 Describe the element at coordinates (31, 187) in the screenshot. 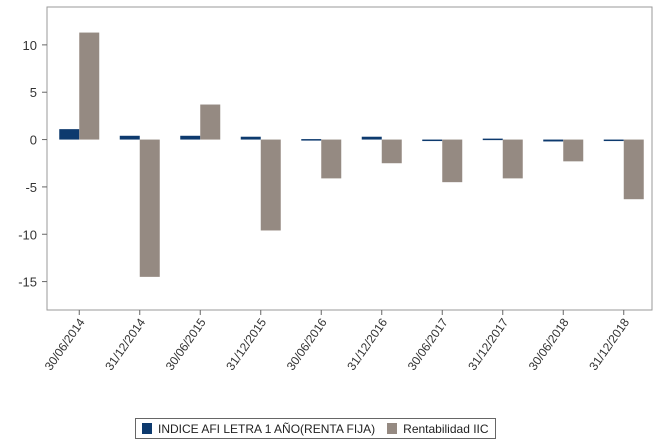

I see `y-tick-label: -5` at that location.